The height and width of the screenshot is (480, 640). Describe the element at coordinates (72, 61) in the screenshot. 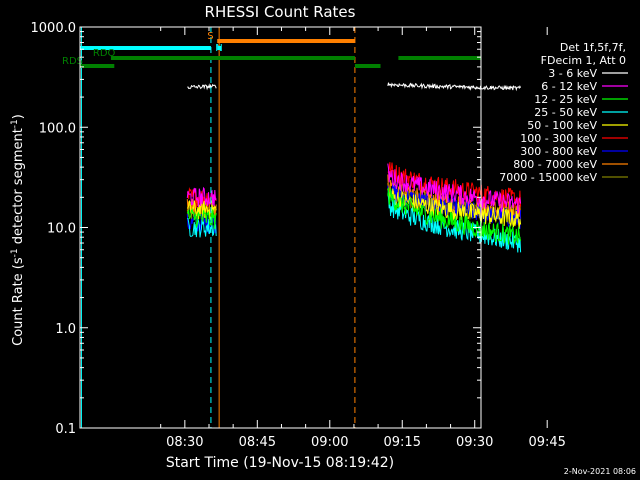

I see `flag-label: RDS` at that location.